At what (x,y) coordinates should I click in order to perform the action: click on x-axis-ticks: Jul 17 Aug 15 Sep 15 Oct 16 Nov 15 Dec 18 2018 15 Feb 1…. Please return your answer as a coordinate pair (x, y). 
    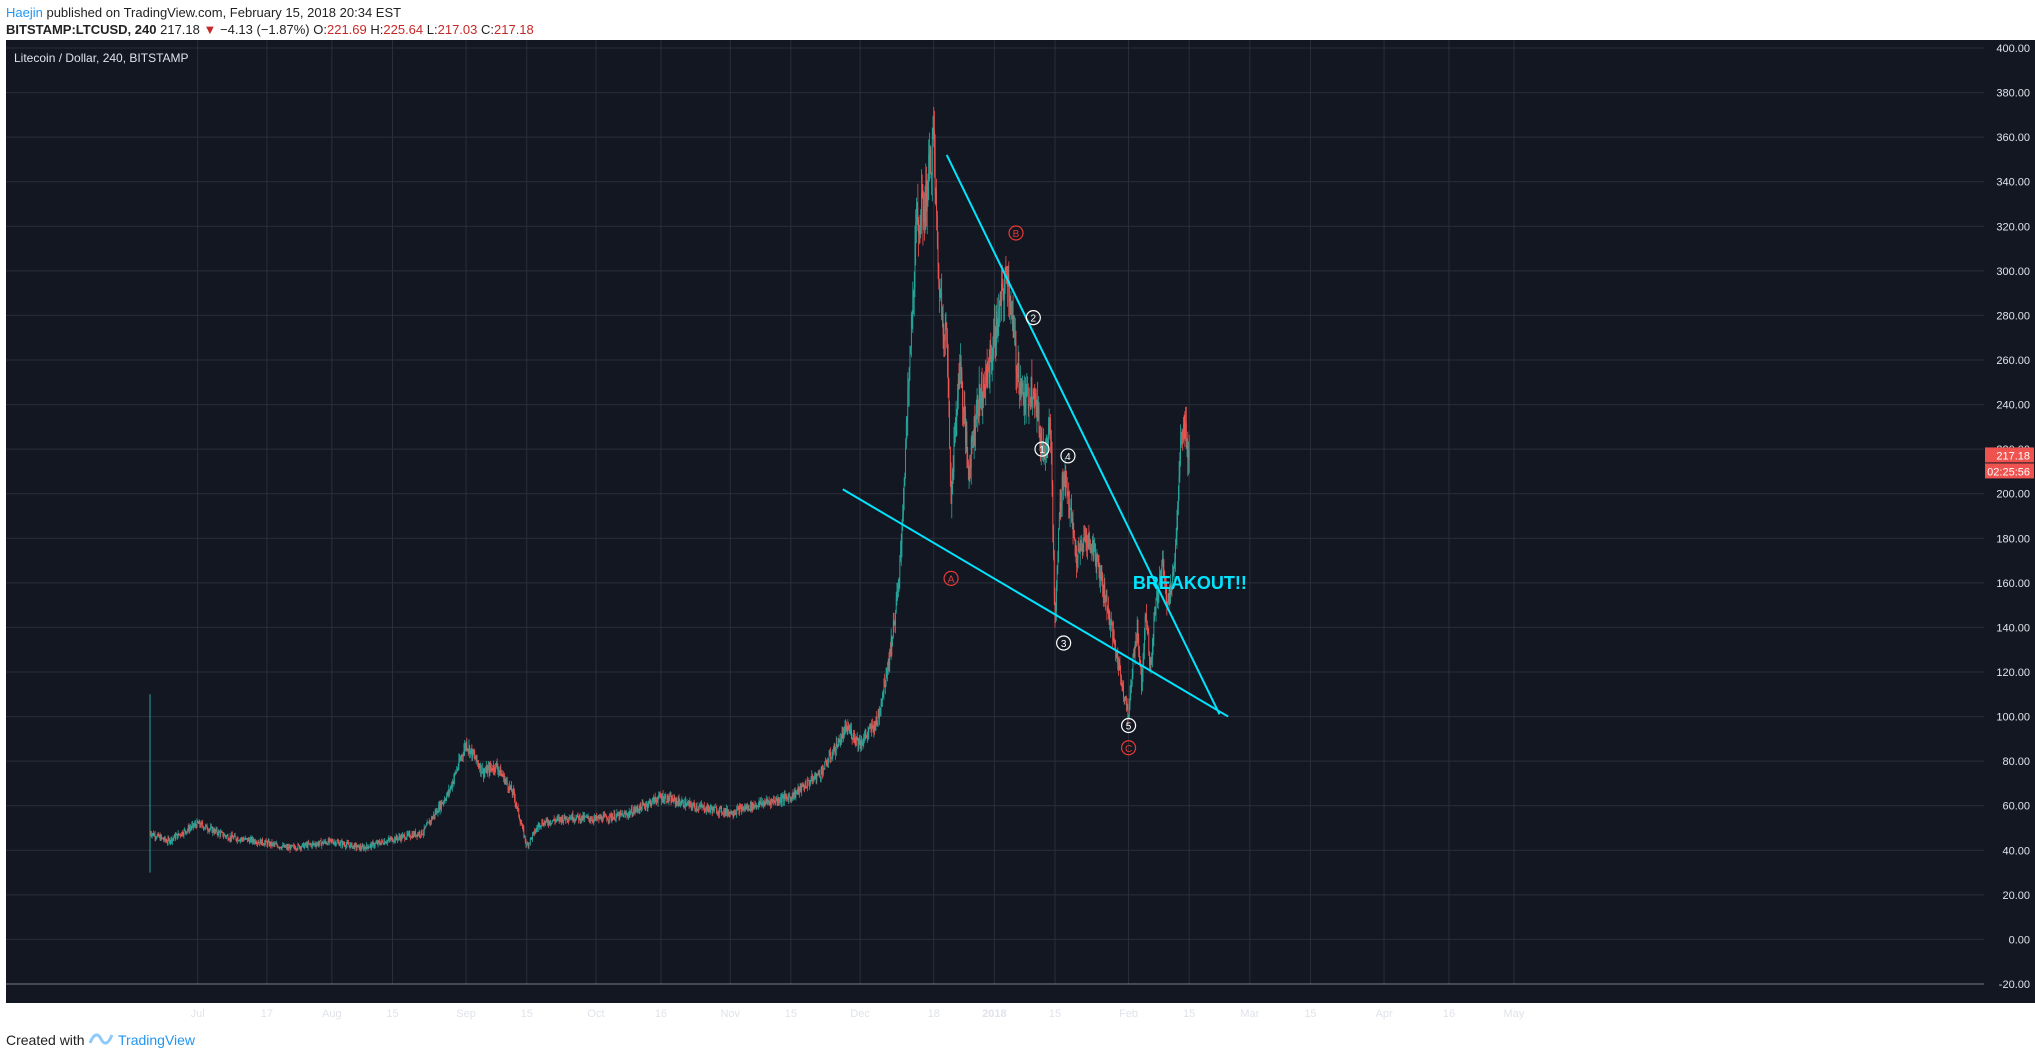
    Looking at the image, I should click on (858, 1014).